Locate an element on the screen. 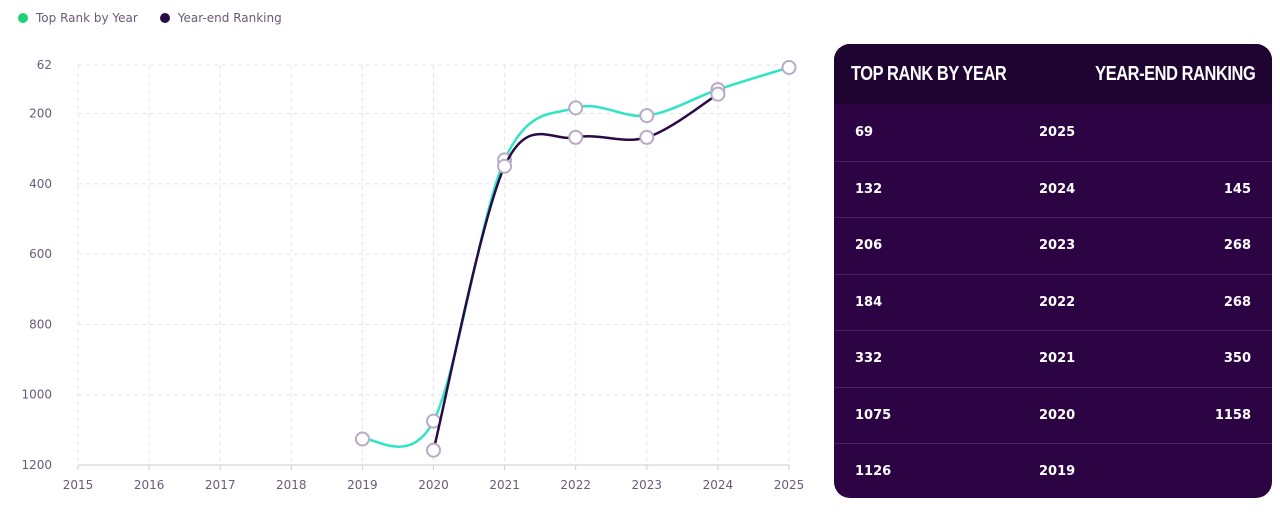  cell-year-end-rank: 1158 is located at coordinates (1232, 415).